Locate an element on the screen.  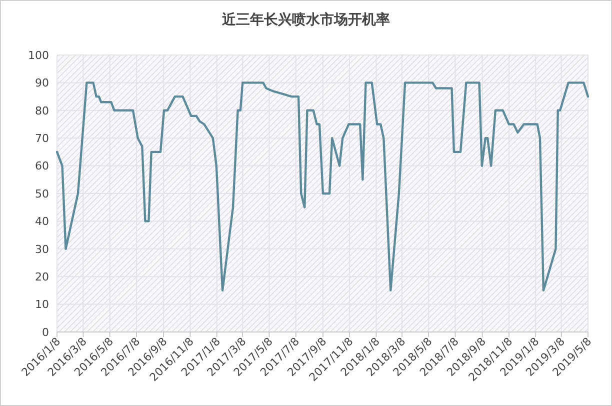
y-tick-label: 0 is located at coordinates (45, 332).